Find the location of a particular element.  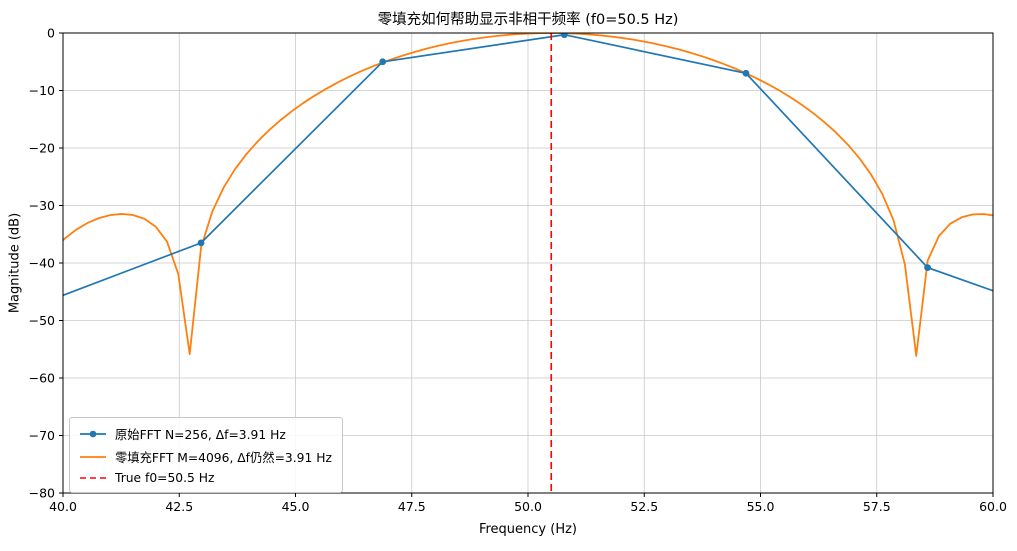

y-tick-label: −10 is located at coordinates (42, 90).